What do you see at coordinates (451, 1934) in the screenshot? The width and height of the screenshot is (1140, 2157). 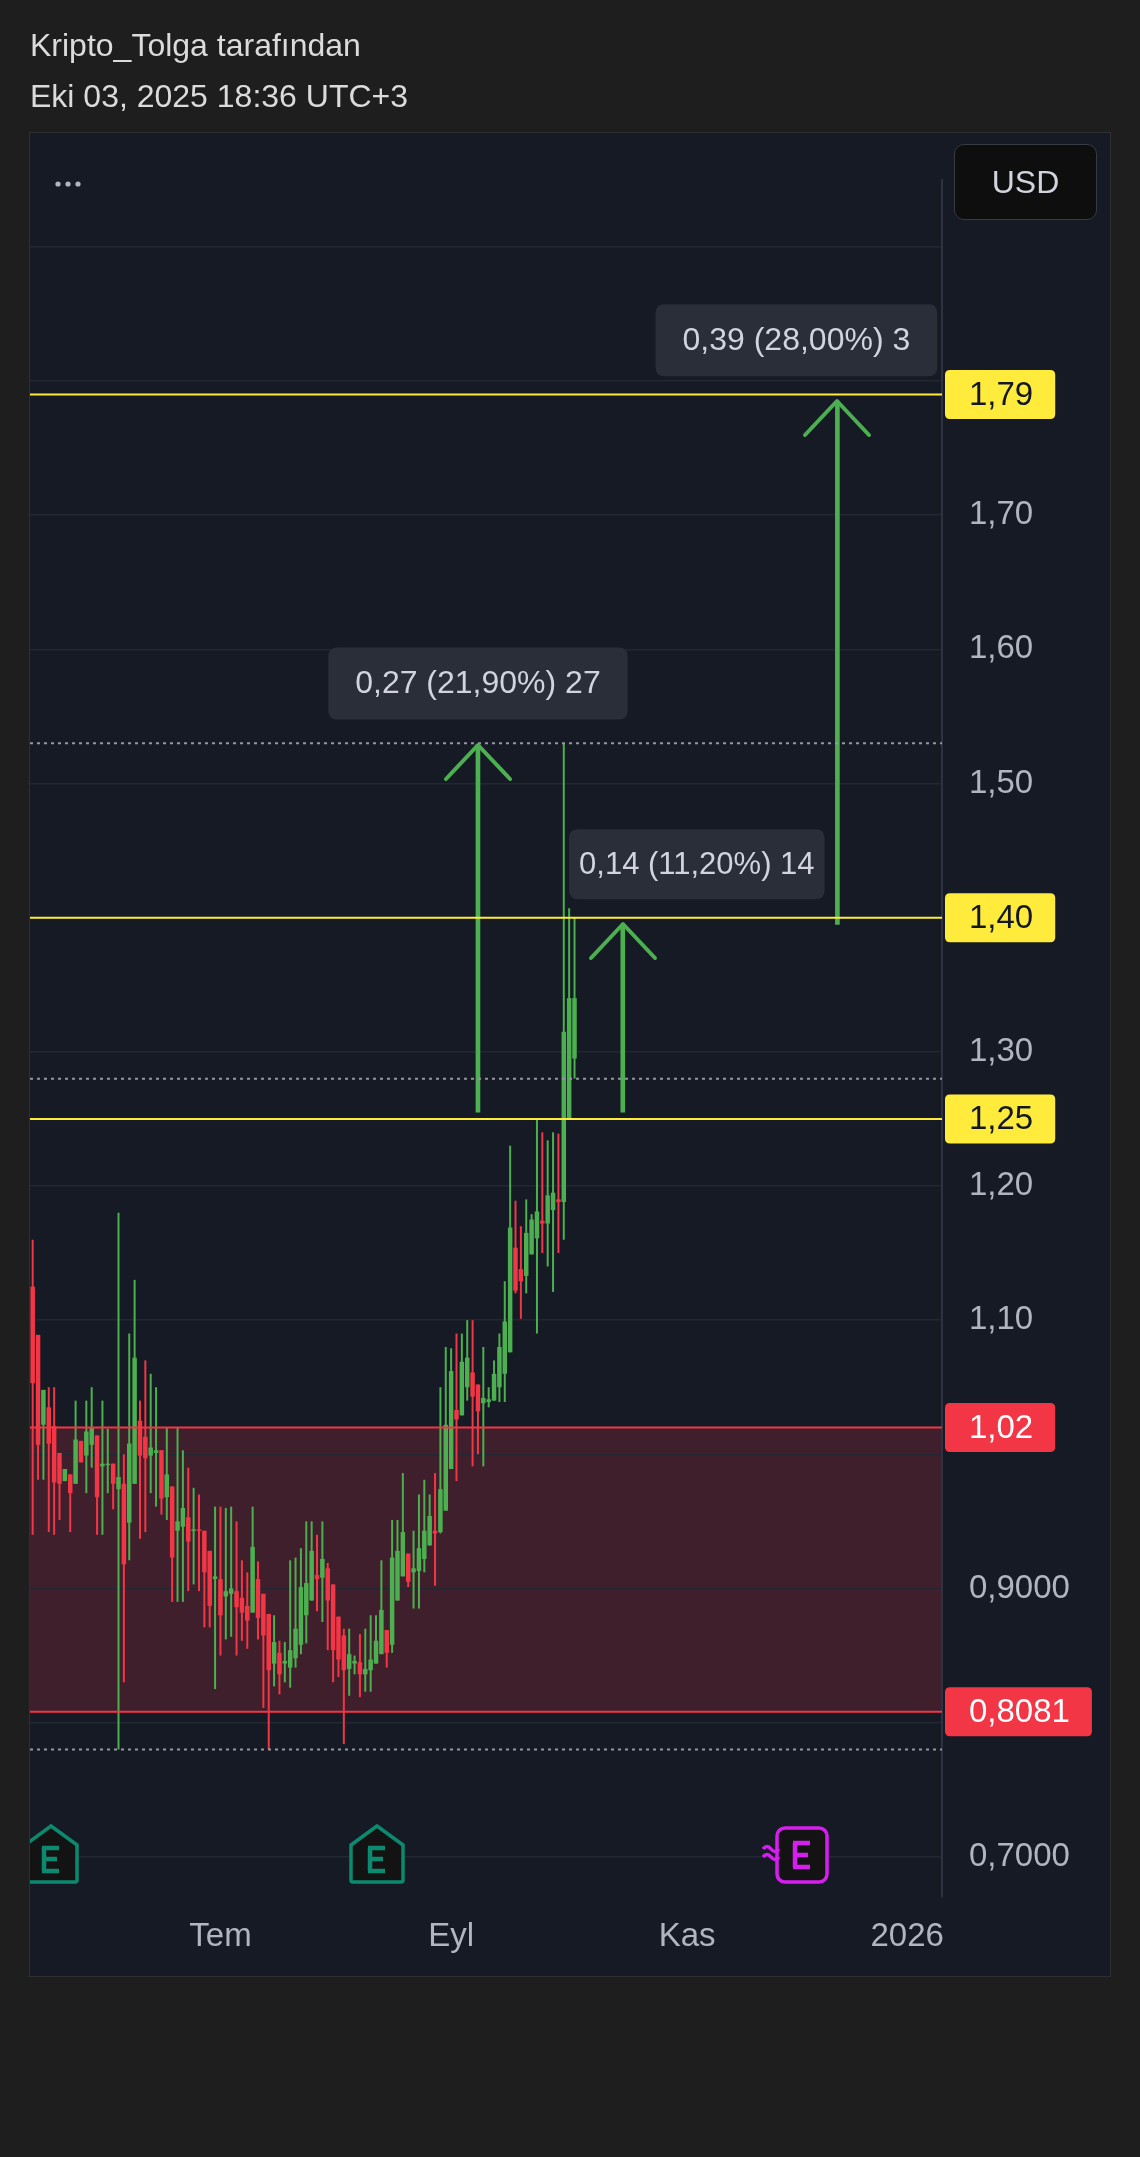 I see `x-tick-label: Eyl` at bounding box center [451, 1934].